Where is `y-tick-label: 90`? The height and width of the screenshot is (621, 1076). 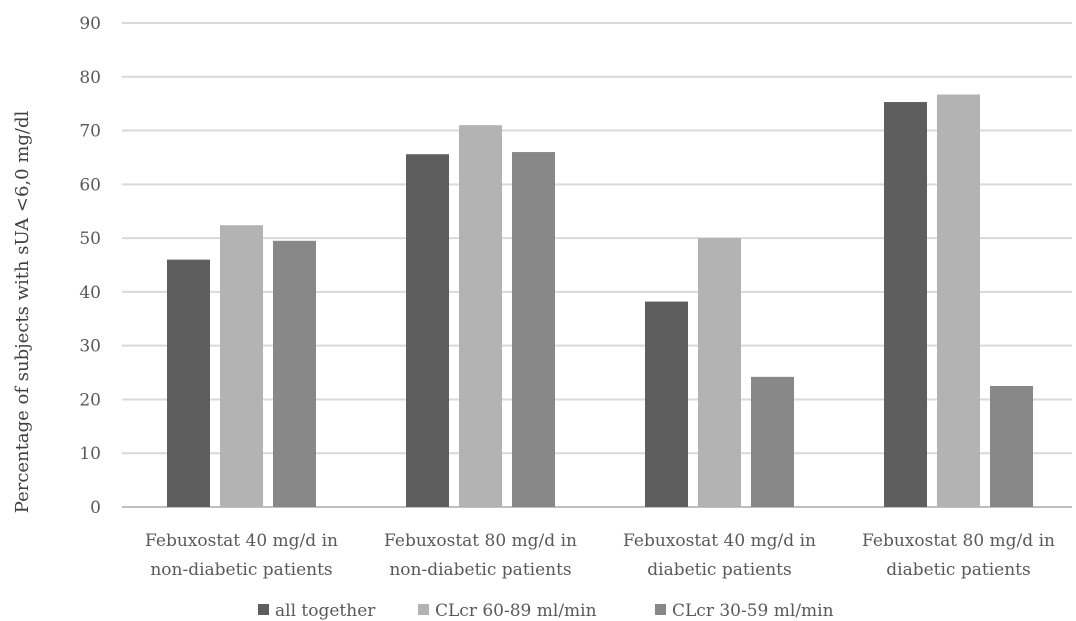
y-tick-label: 90 is located at coordinates (90, 24).